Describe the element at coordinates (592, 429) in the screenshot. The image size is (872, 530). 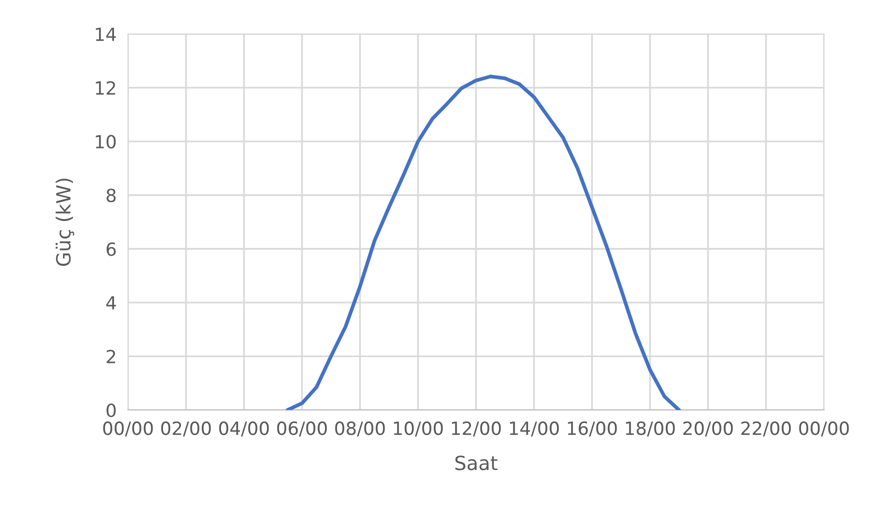
I see `x-tick-label: 16/00` at that location.